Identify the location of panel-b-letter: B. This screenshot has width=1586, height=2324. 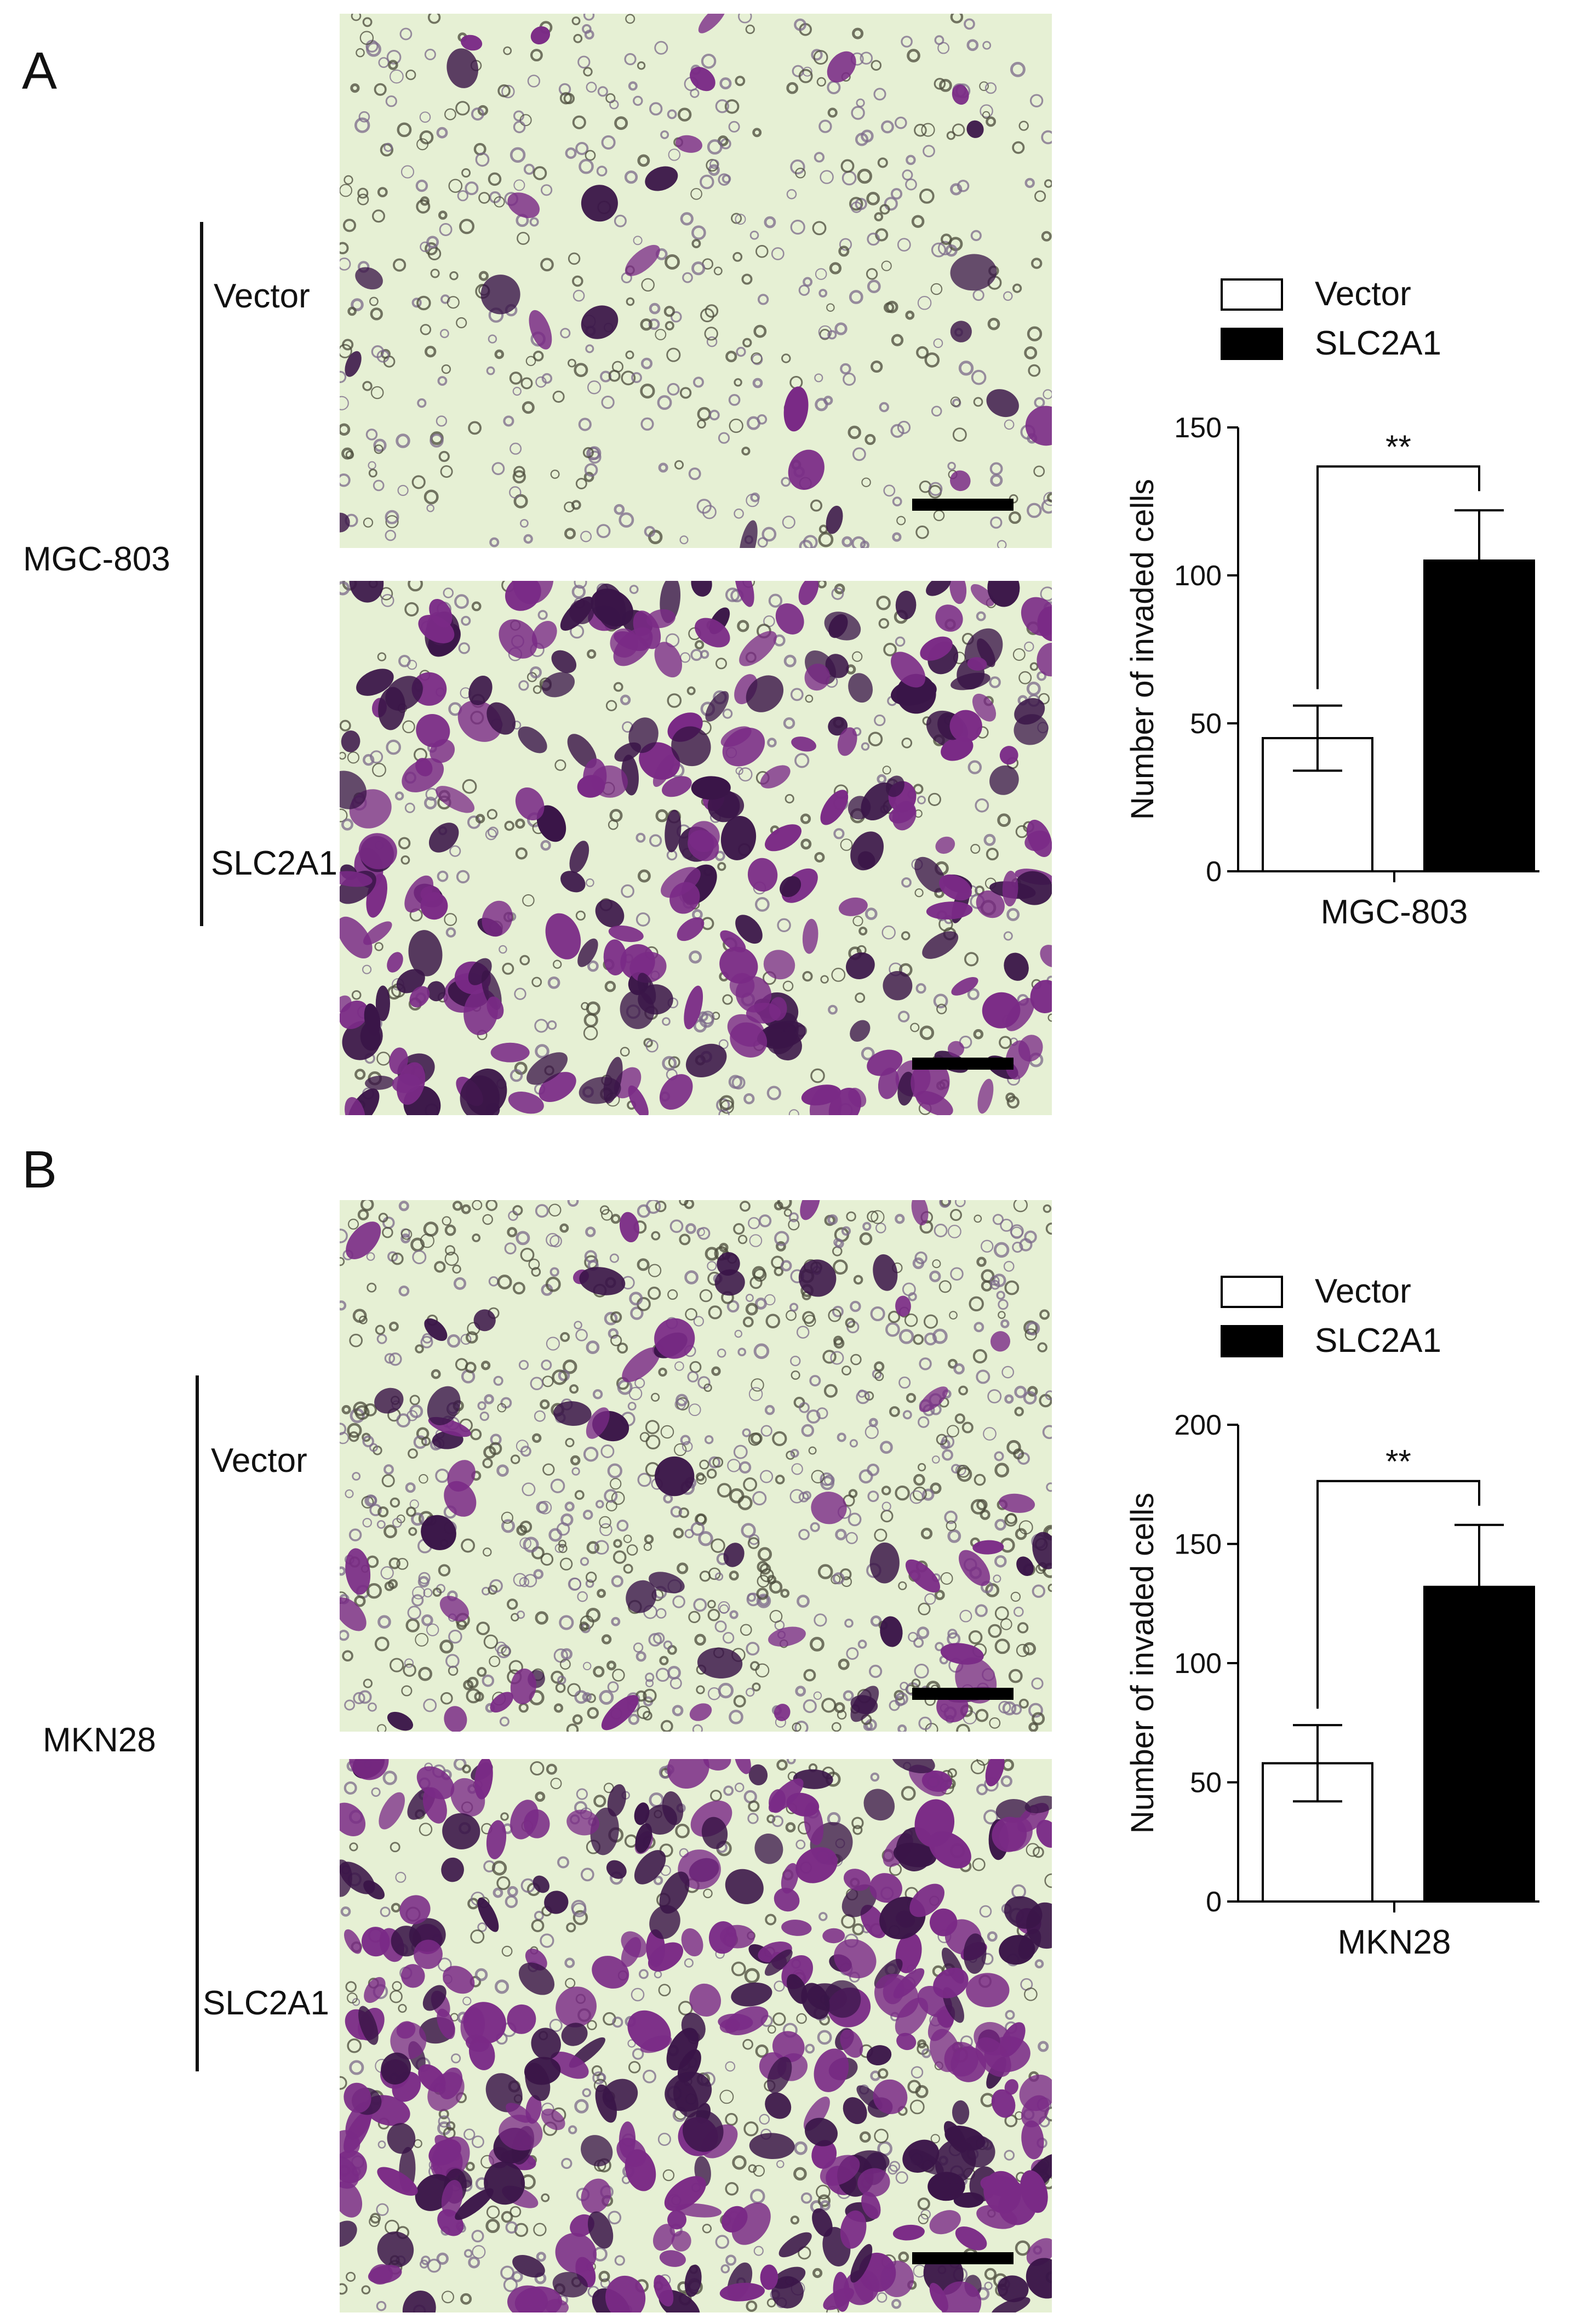
(40, 1169).